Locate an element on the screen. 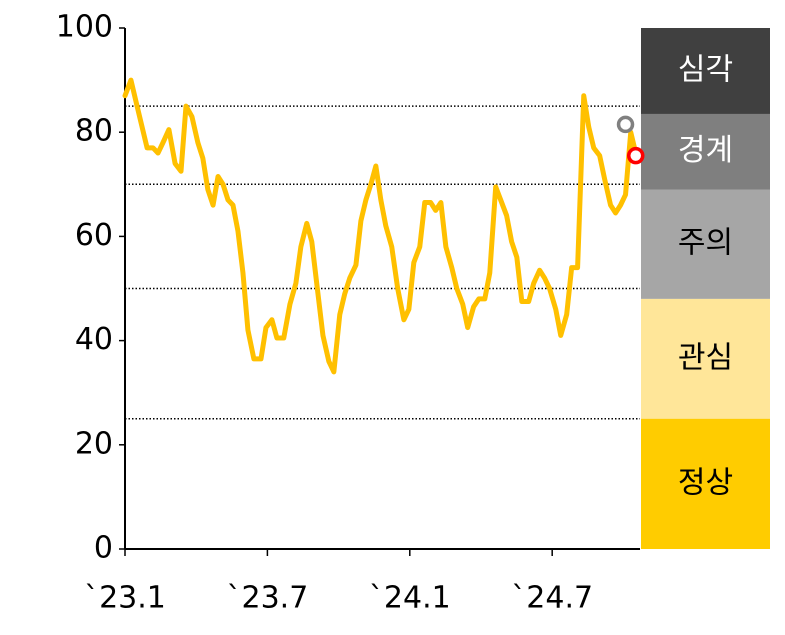 Image resolution: width=785 pixels, height=635 pixels. band-label: 주의 is located at coordinates (705, 243).